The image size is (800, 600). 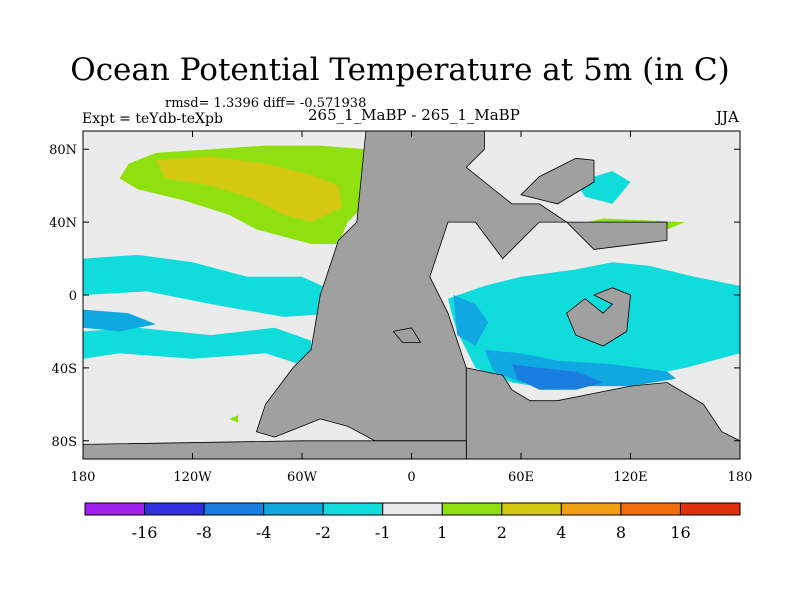 What do you see at coordinates (557, 377) in the screenshot?
I see `region-southern-indian-coldest` at bounding box center [557, 377].